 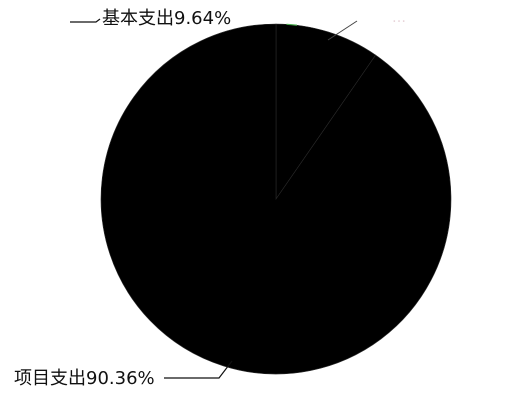 What do you see at coordinates (342, 30) in the screenshot?
I see `leader-line-faint` at bounding box center [342, 30].